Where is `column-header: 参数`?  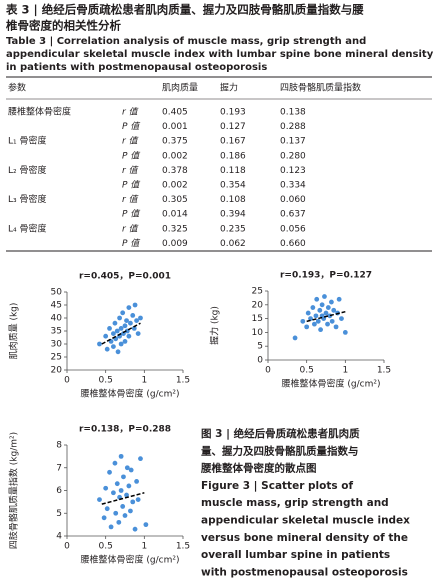 column-header: 参数 is located at coordinates (17, 88).